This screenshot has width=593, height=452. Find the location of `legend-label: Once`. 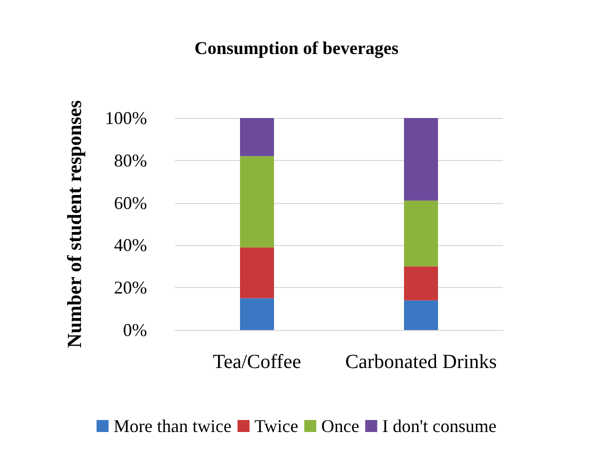

legend-label: Once is located at coordinates (340, 426).